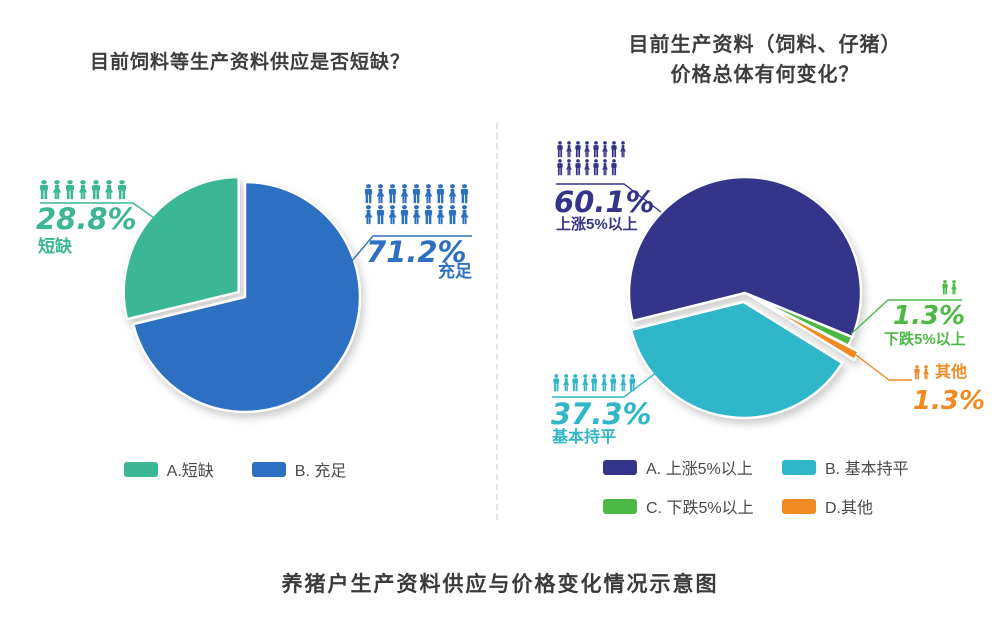 The image size is (1000, 627). I want to click on pie-slice-短缺, so click(181, 248).